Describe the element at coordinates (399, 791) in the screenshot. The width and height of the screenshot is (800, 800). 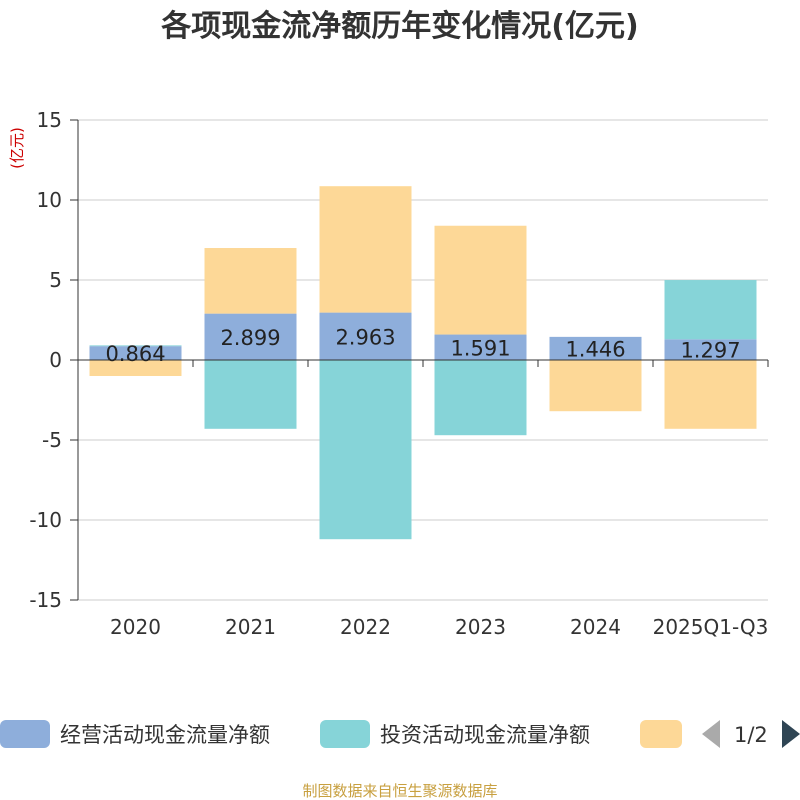
I see `source-note: 制图数据来自恒生聚源数据库` at that location.